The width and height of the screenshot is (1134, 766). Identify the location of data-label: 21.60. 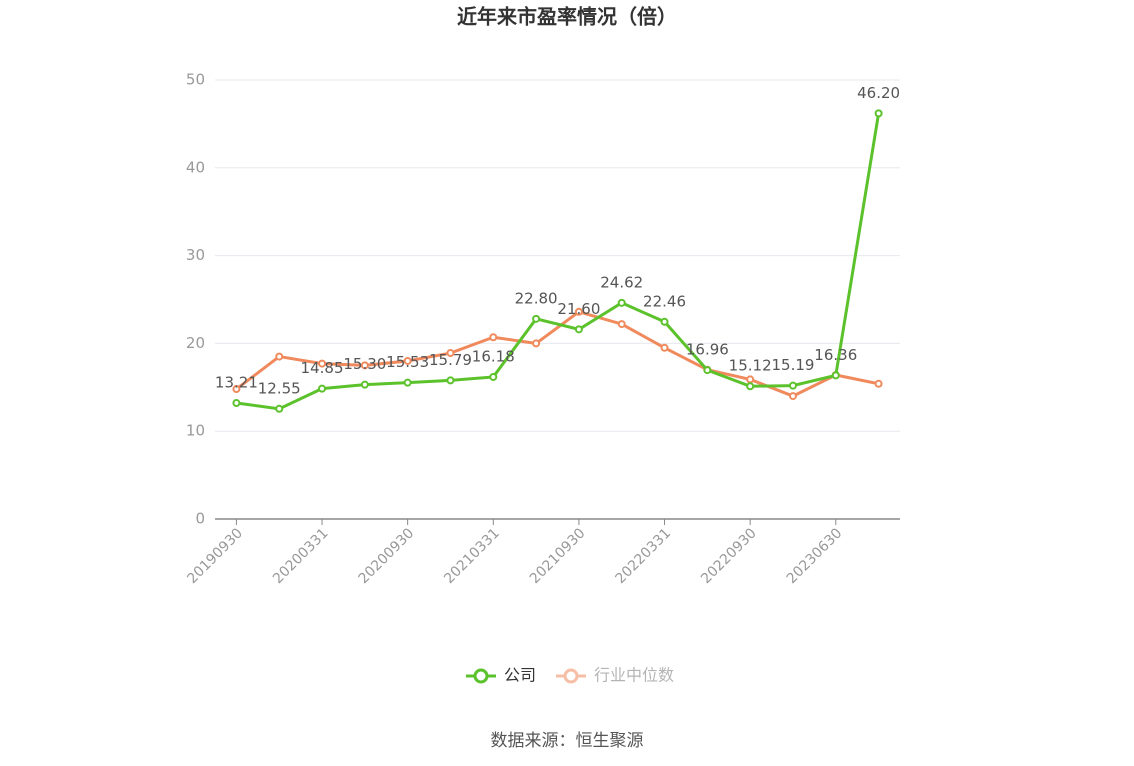
(578, 309).